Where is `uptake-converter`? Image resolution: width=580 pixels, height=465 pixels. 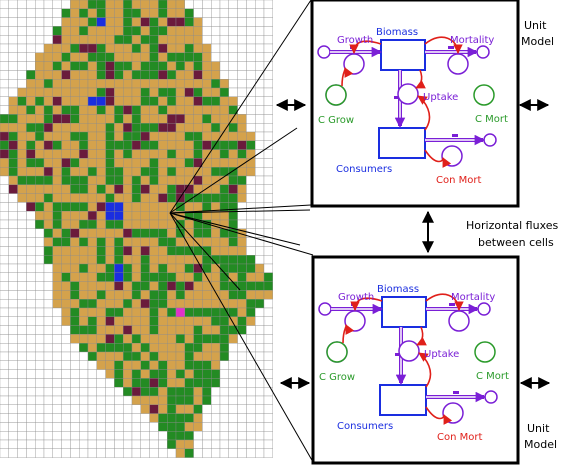 uptake-converter is located at coordinates (409, 351).